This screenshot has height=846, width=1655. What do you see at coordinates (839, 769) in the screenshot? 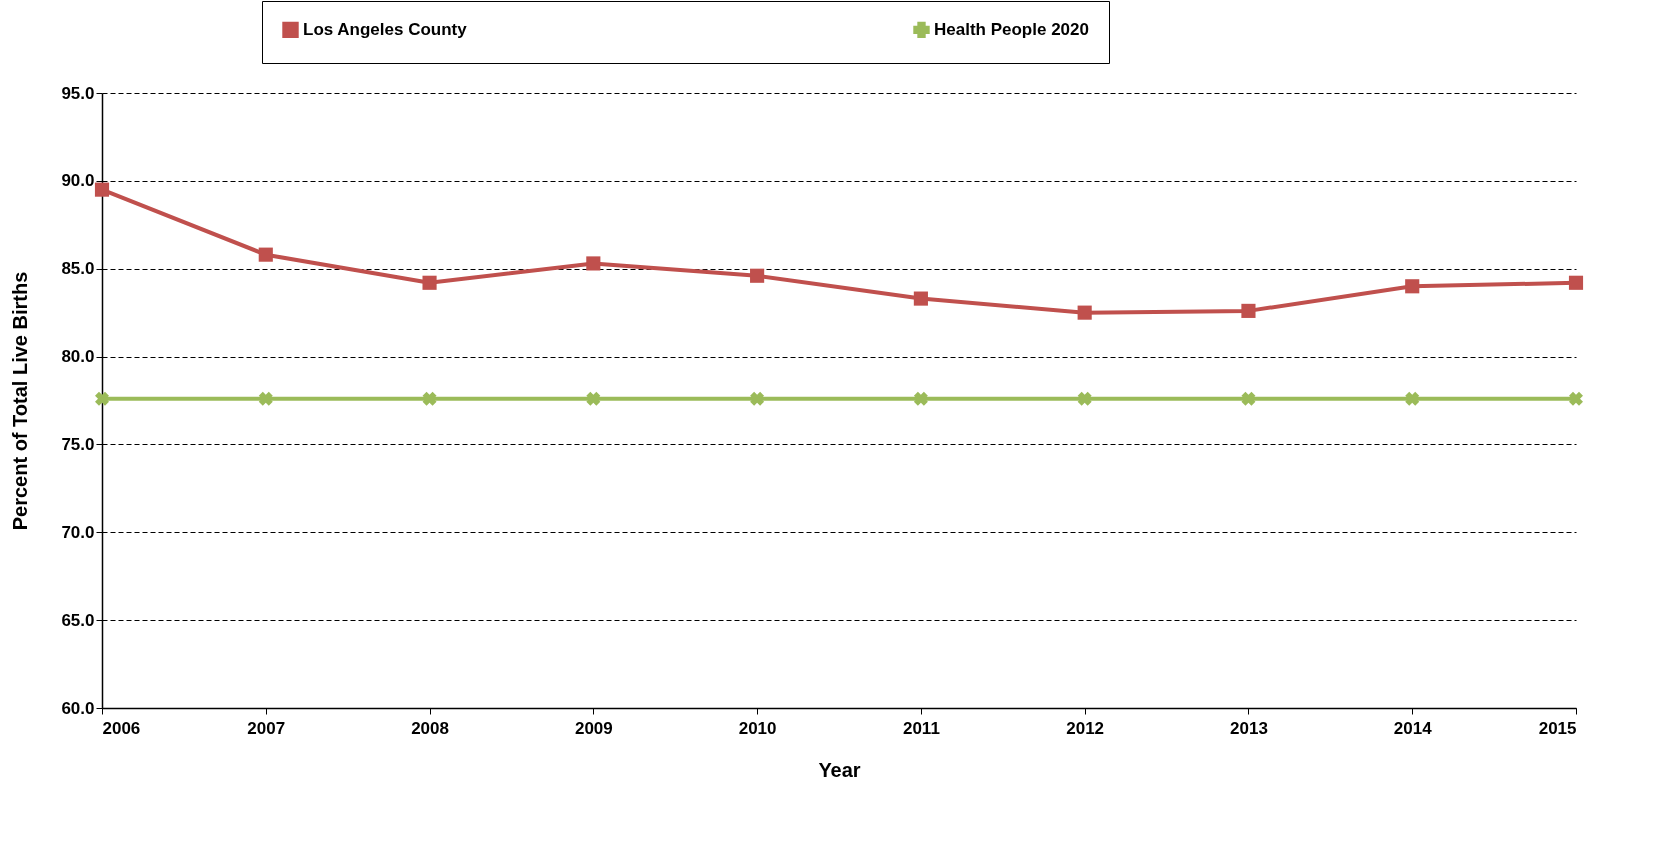
I see `x-axis-title: Year` at bounding box center [839, 769].